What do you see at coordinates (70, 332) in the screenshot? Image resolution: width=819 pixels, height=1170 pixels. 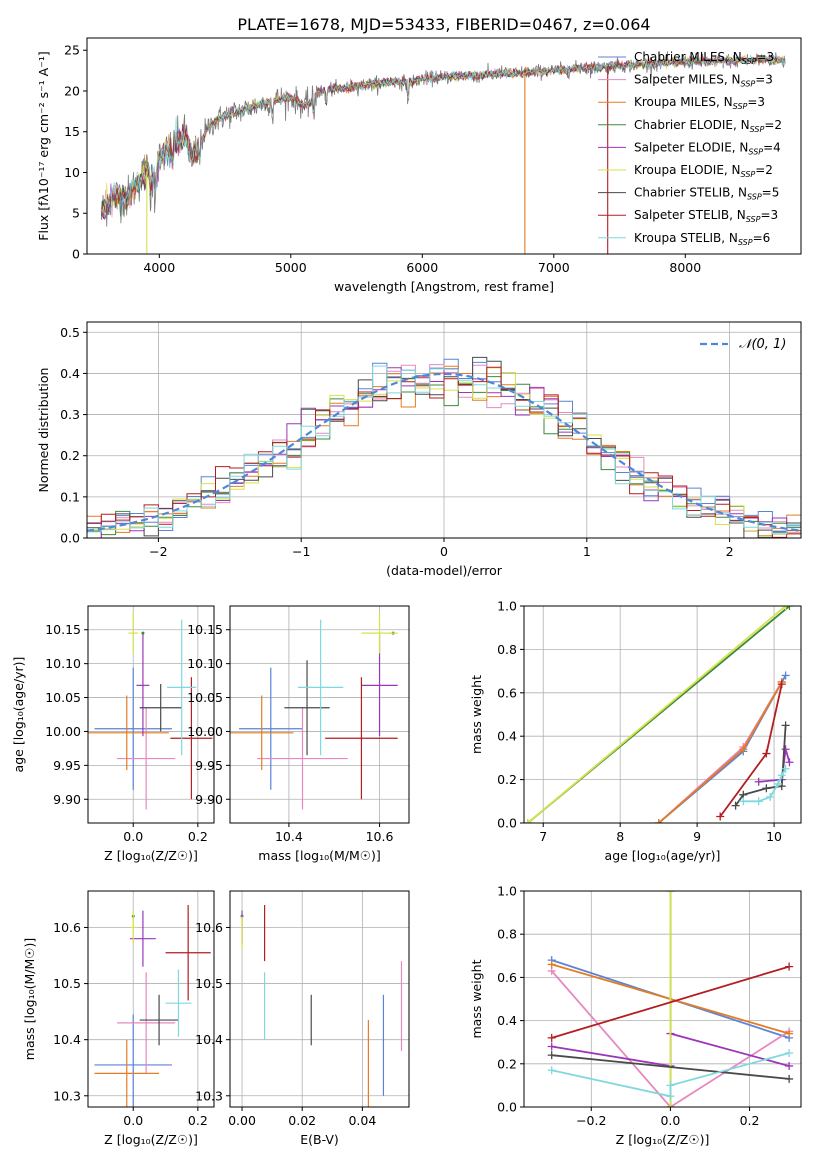 I see `y-tick-label: 0.5` at bounding box center [70, 332].